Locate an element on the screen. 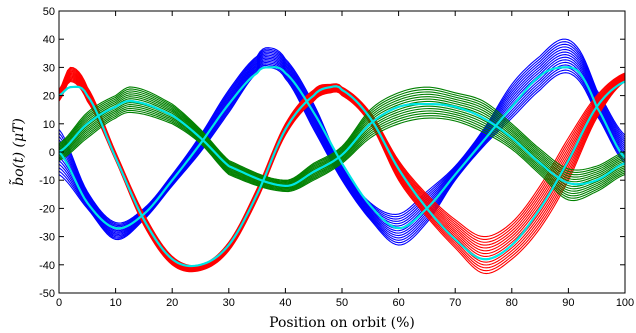 This screenshot has width=636, height=333. x-tick-label: 20 is located at coordinates (172, 303).